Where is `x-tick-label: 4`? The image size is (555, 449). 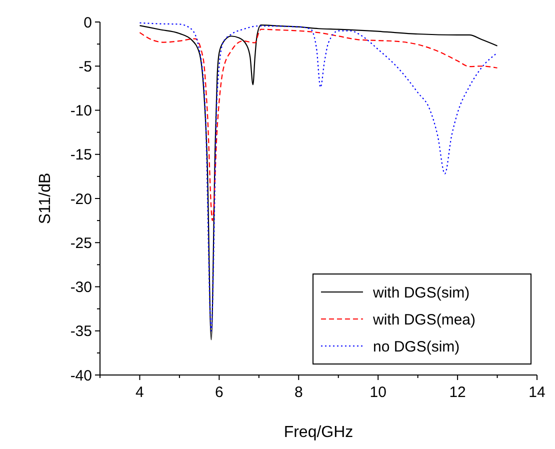 x-tick-label: 4 is located at coordinates (140, 392).